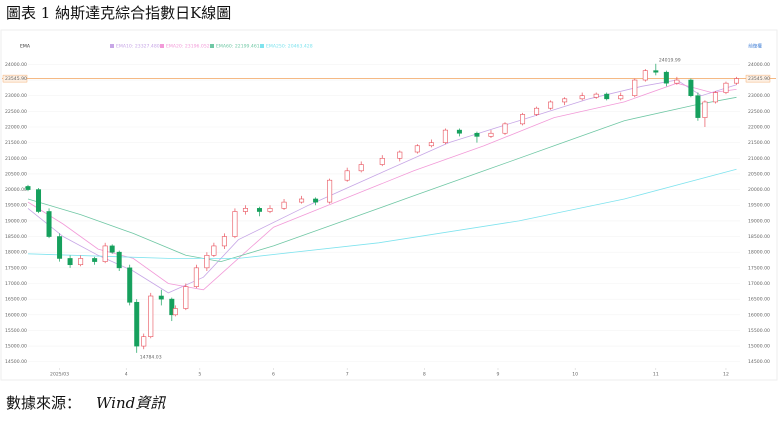 The width and height of the screenshot is (780, 425). What do you see at coordinates (759, 331) in the screenshot?
I see `y-tick-label-right: 15500.00` at bounding box center [759, 331].